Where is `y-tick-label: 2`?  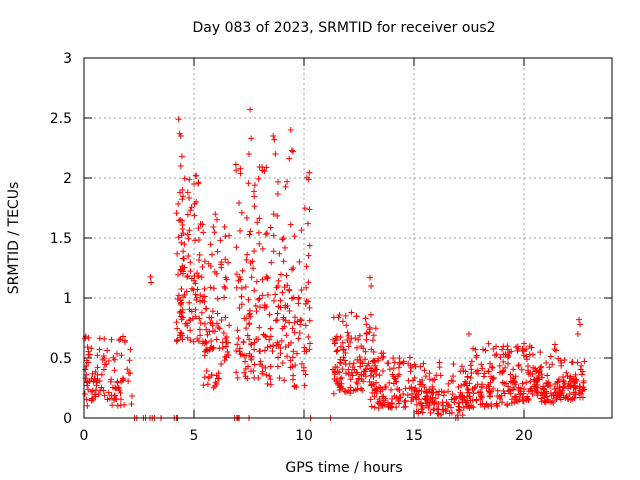
y-tick-label: 2 is located at coordinates (67, 179).